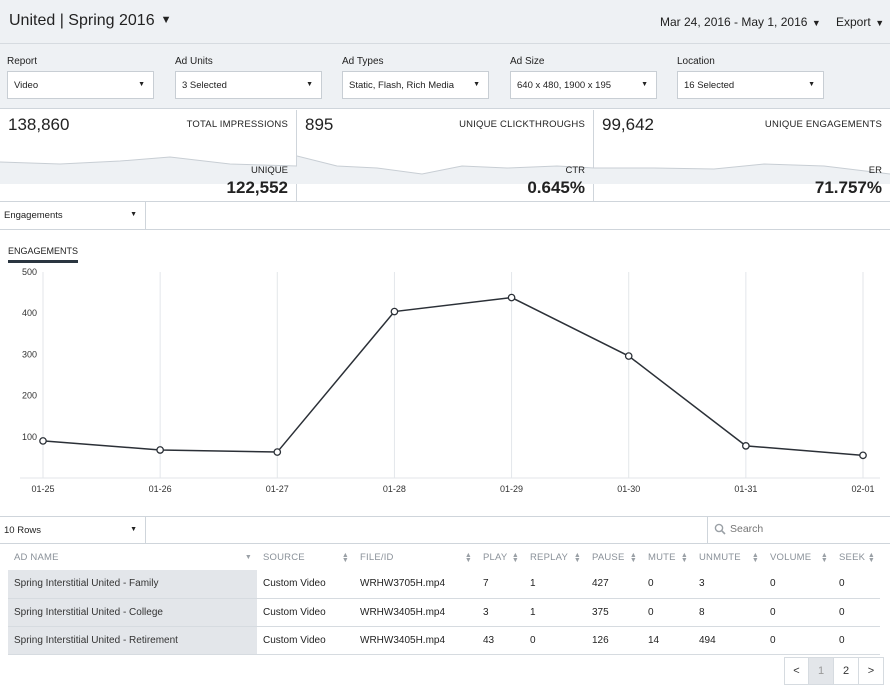  What do you see at coordinates (22, 530) in the screenshot?
I see `rows-select-value: 10 Rows` at bounding box center [22, 530].